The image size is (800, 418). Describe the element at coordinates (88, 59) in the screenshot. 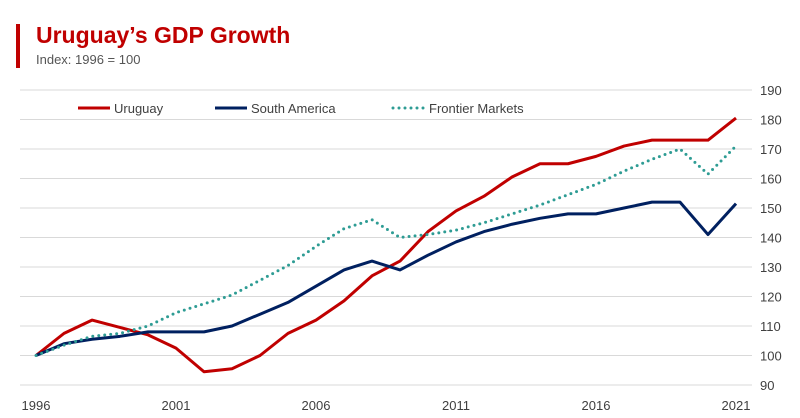

I see `chart-subtitle: Index: 1996 = 100` at that location.